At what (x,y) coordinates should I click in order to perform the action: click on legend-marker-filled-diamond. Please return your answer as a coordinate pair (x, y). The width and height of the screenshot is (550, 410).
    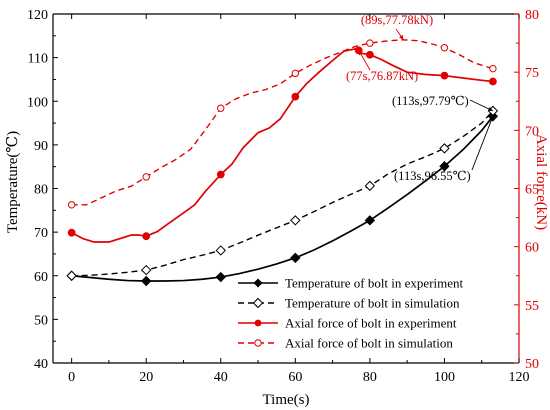
    Looking at the image, I should click on (258, 283).